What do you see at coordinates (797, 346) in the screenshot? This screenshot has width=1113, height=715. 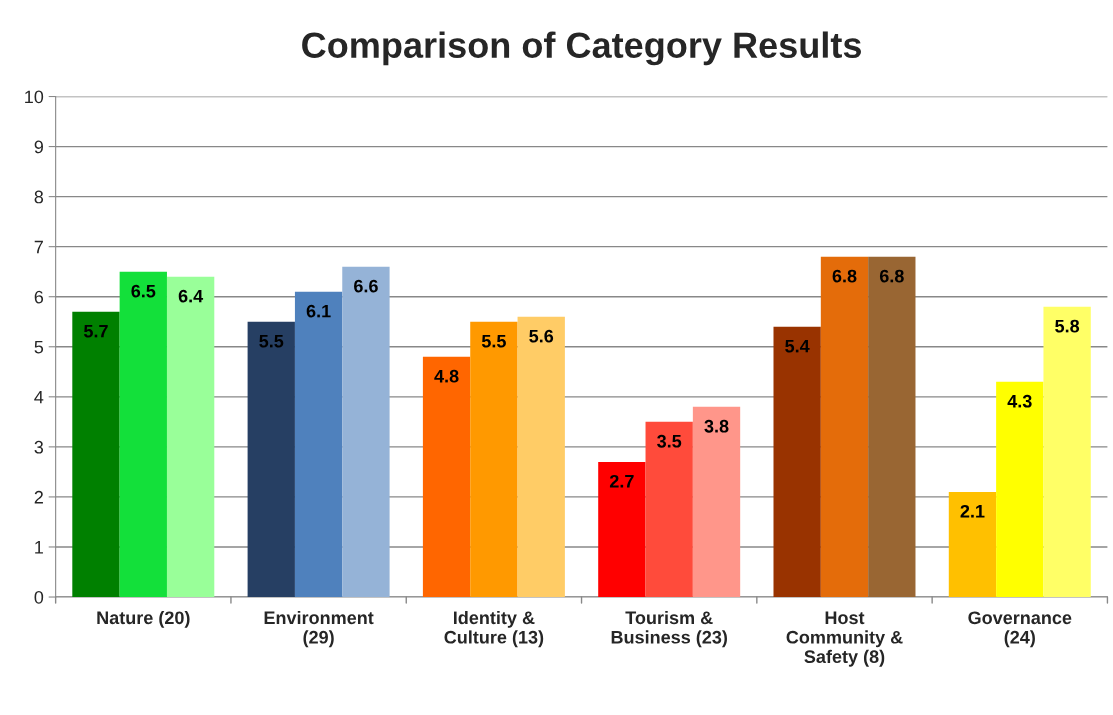 I see `data-label: 5.4` at bounding box center [797, 346].